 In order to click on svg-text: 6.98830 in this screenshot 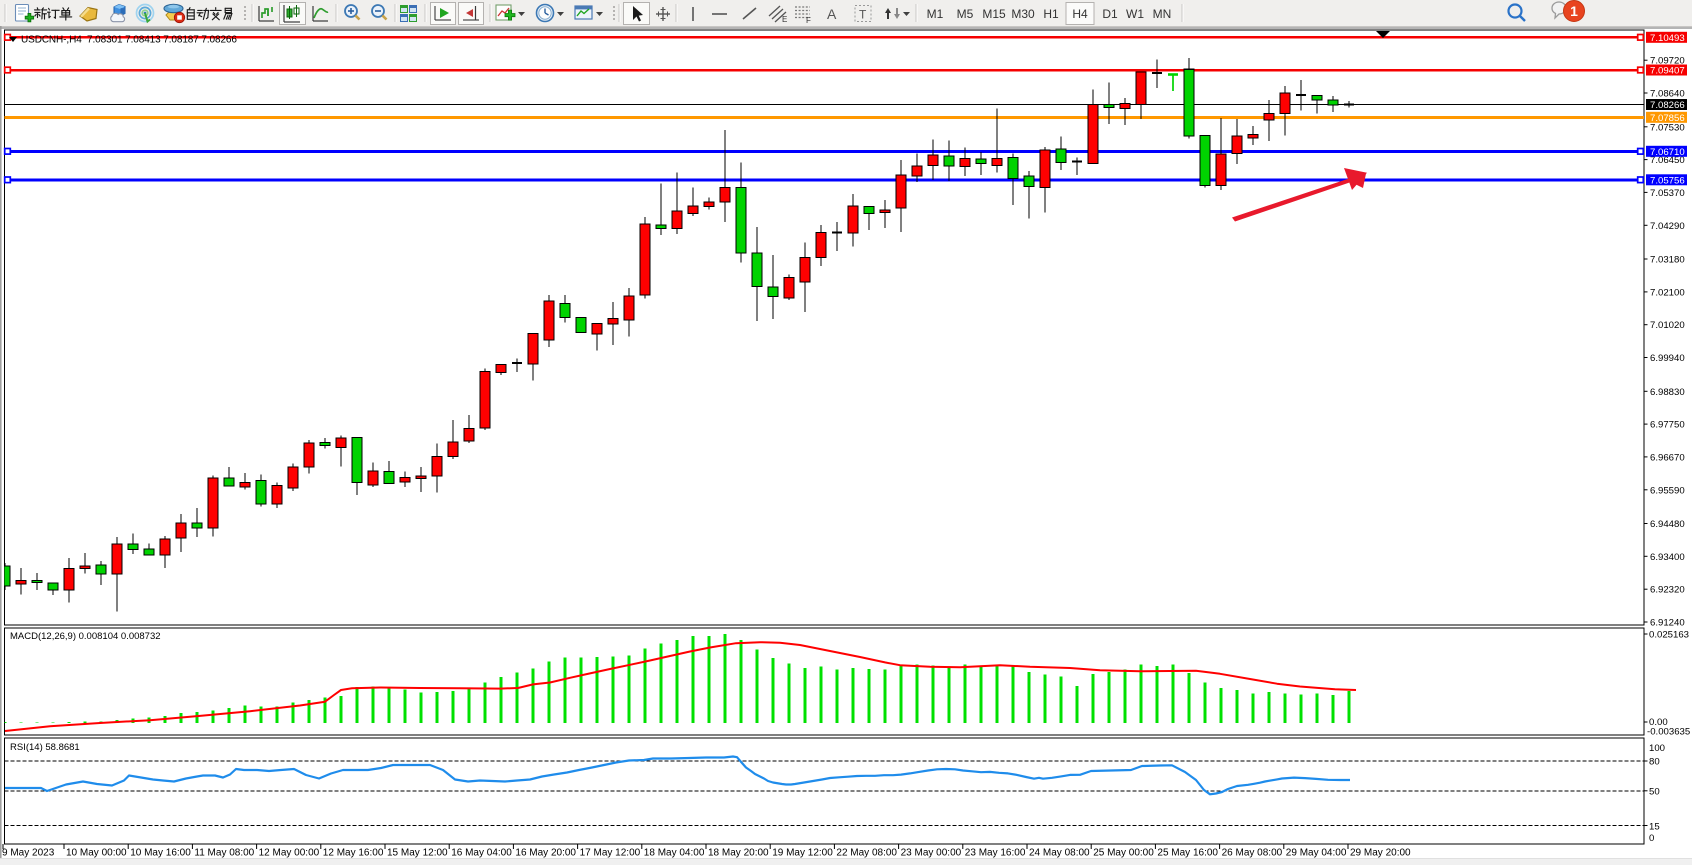, I will do `click(1667, 392)`.